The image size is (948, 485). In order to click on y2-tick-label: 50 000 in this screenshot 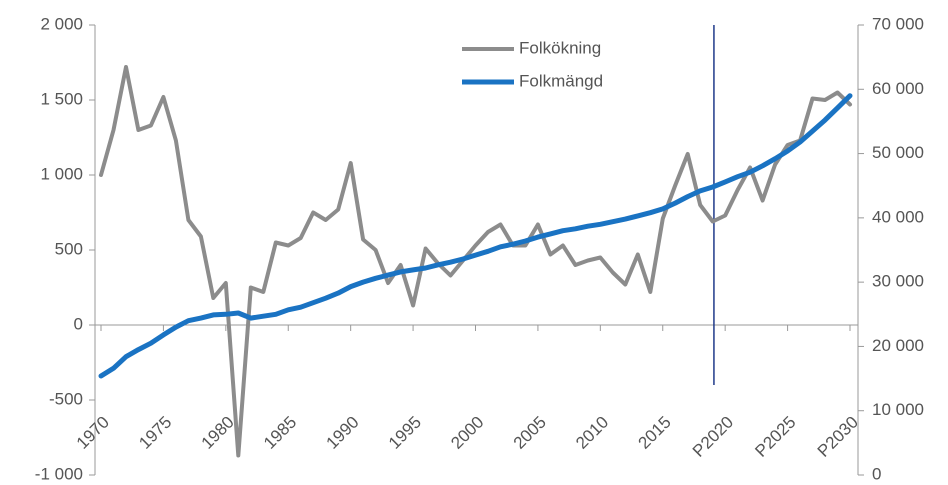, I will do `click(898, 152)`.